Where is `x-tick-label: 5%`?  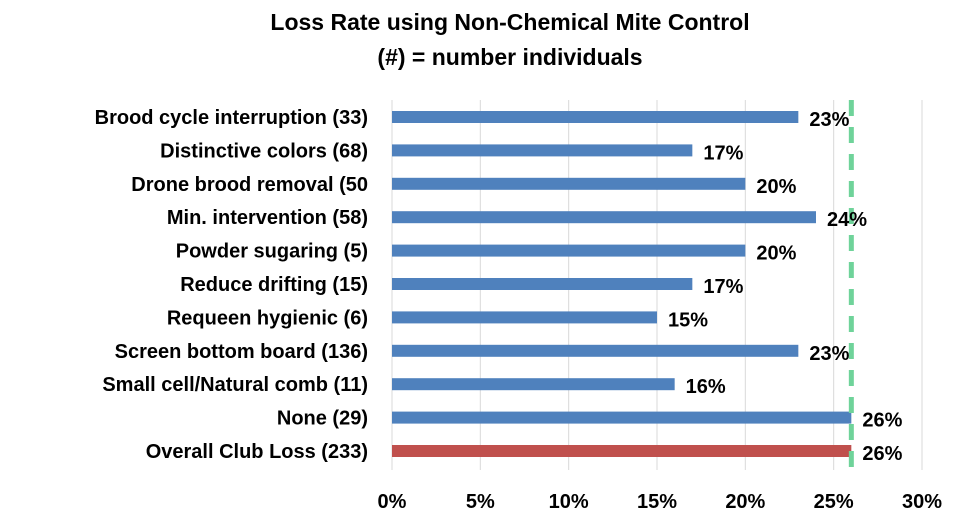 x-tick-label: 5% is located at coordinates (480, 502).